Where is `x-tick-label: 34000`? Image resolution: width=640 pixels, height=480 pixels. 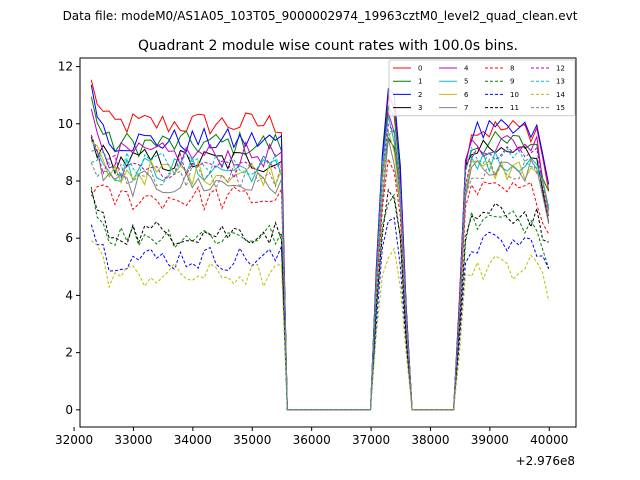 x-tick-label: 34000 is located at coordinates (193, 440).